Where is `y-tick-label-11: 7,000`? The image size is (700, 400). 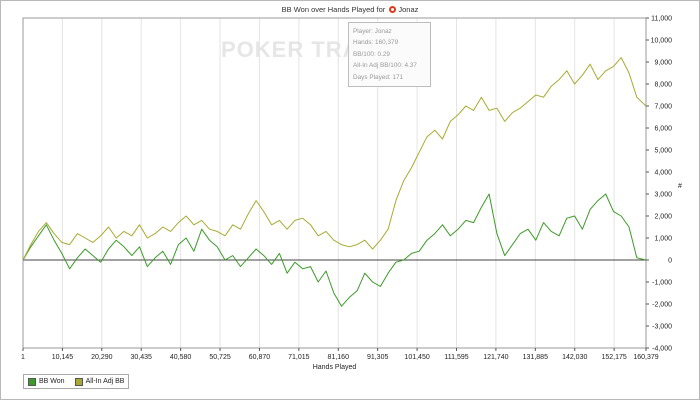
y-tick-label-11: 7,000 is located at coordinates (663, 107).